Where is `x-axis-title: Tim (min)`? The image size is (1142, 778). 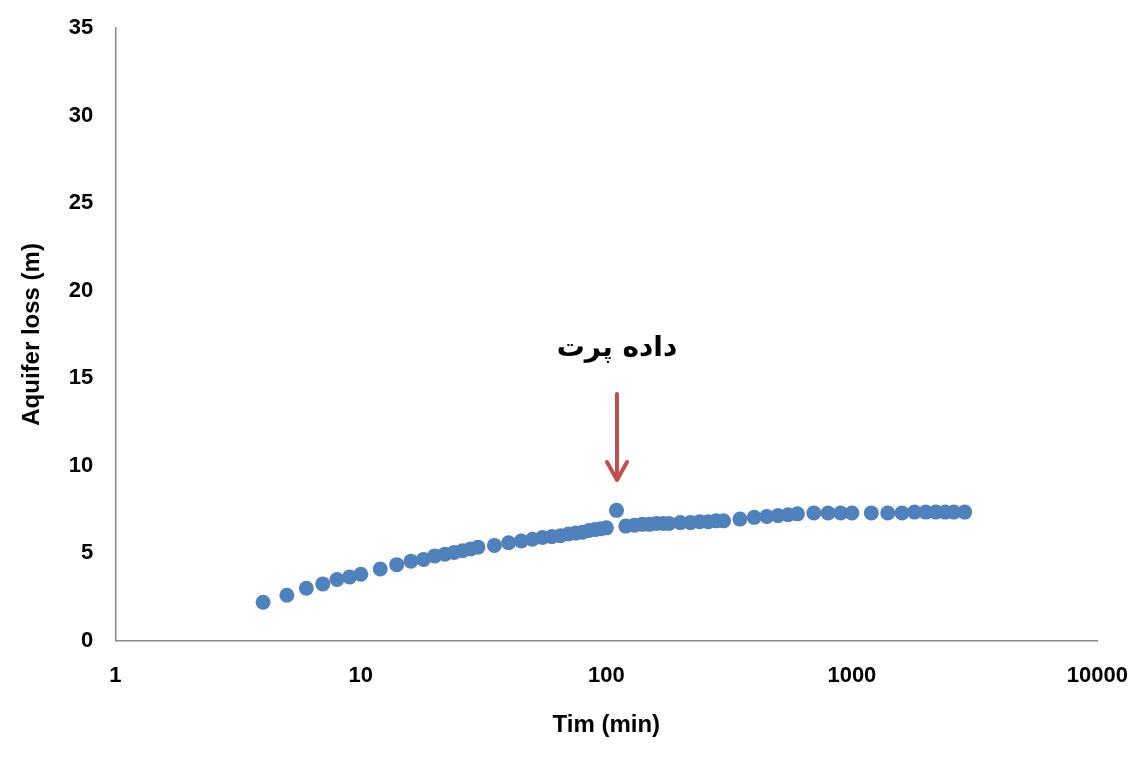
x-axis-title: Tim (min) is located at coordinates (606, 724).